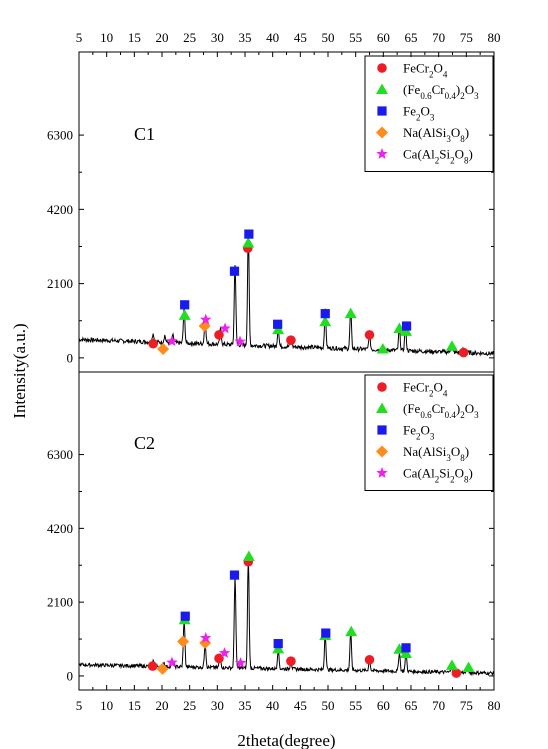  Describe the element at coordinates (286, 740) in the screenshot. I see `x-axis-label: 2theta(degree)` at that location.